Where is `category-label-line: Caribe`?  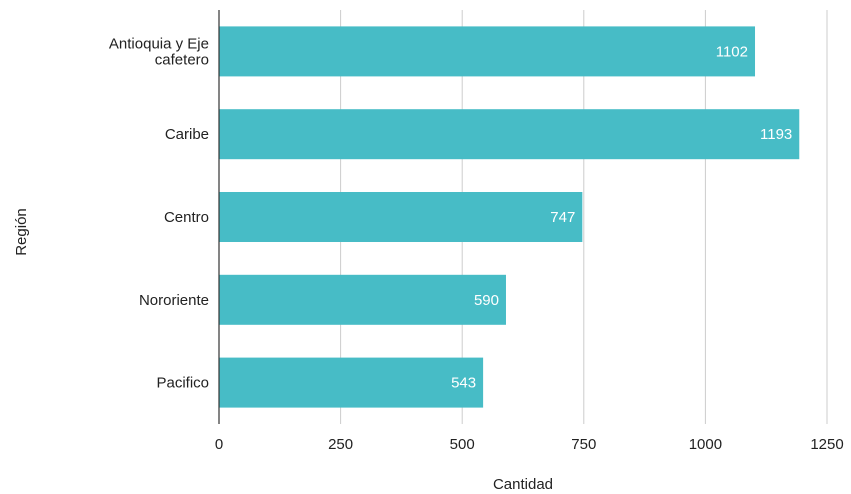
category-label-line: Caribe is located at coordinates (187, 134).